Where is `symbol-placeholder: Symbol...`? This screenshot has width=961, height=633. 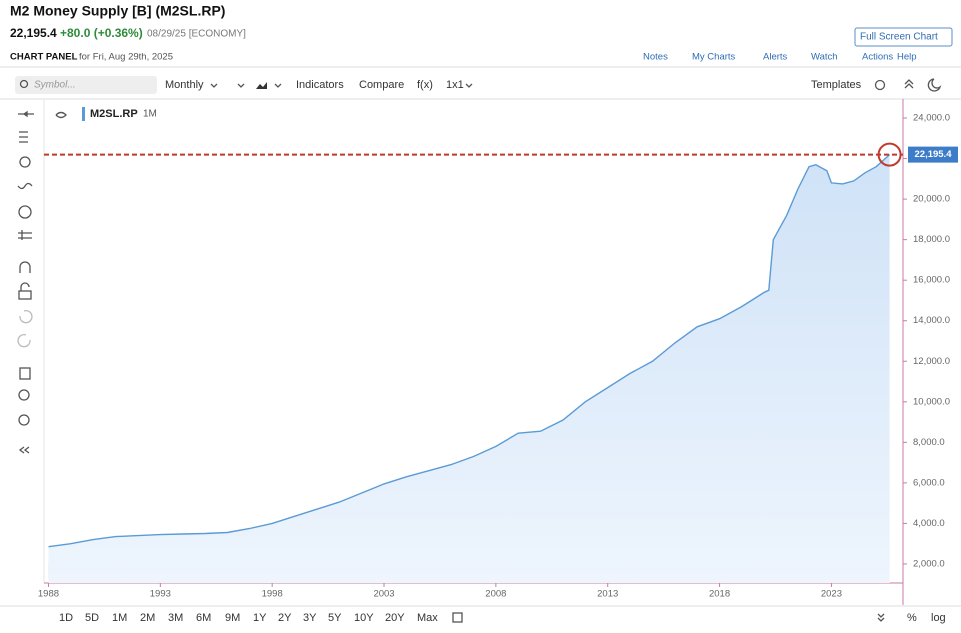
symbol-placeholder: Symbol... is located at coordinates (55, 85).